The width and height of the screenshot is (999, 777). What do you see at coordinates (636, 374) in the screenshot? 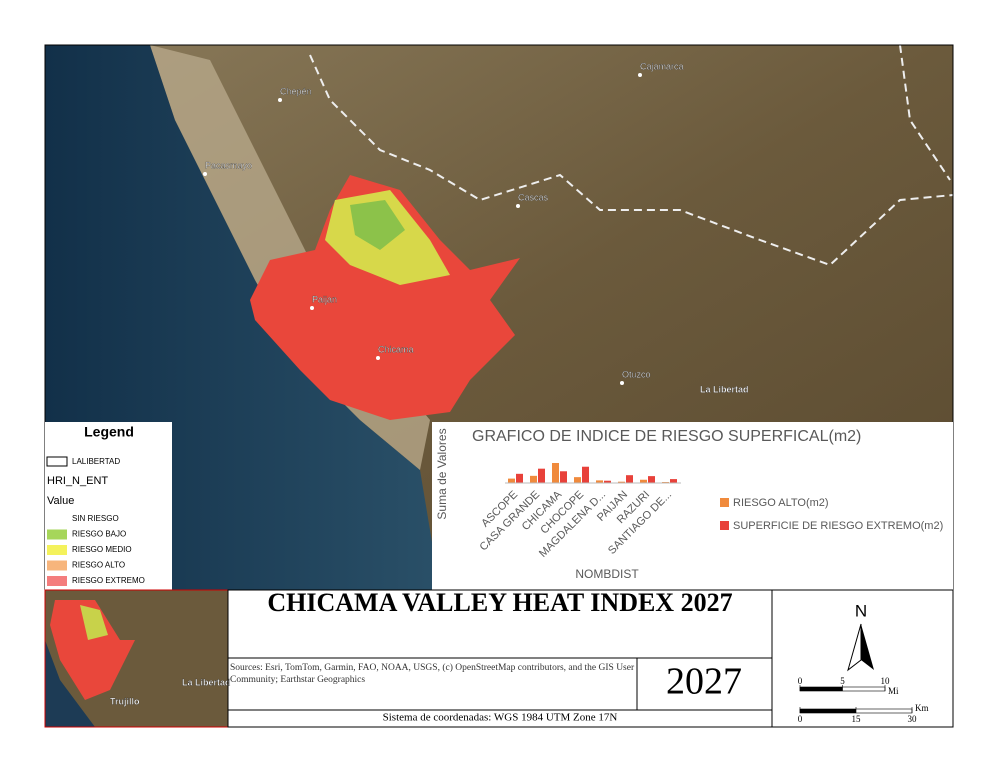
I see `place-label: Otuzco` at bounding box center [636, 374].